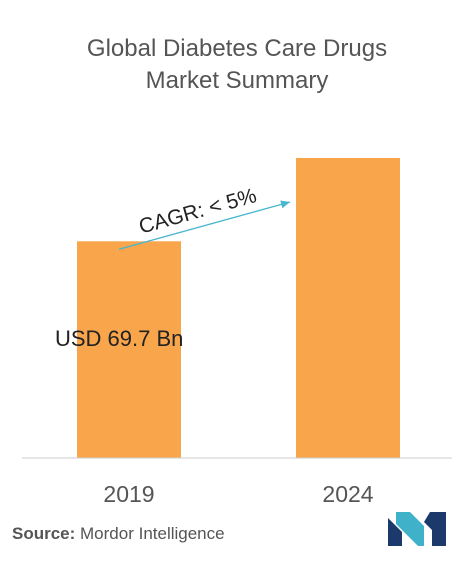 This screenshot has width=474, height=561. I want to click on x-tick-label-2024: 2024, so click(347, 494).